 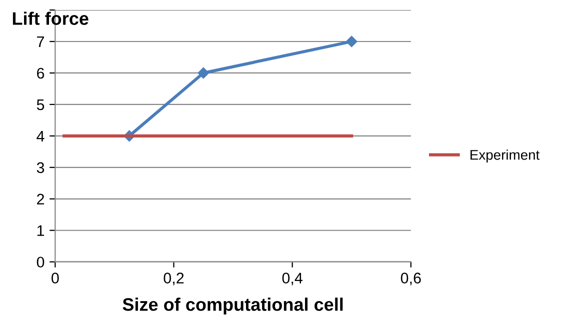 I want to click on y-tick-label: 0, so click(x=40, y=262).